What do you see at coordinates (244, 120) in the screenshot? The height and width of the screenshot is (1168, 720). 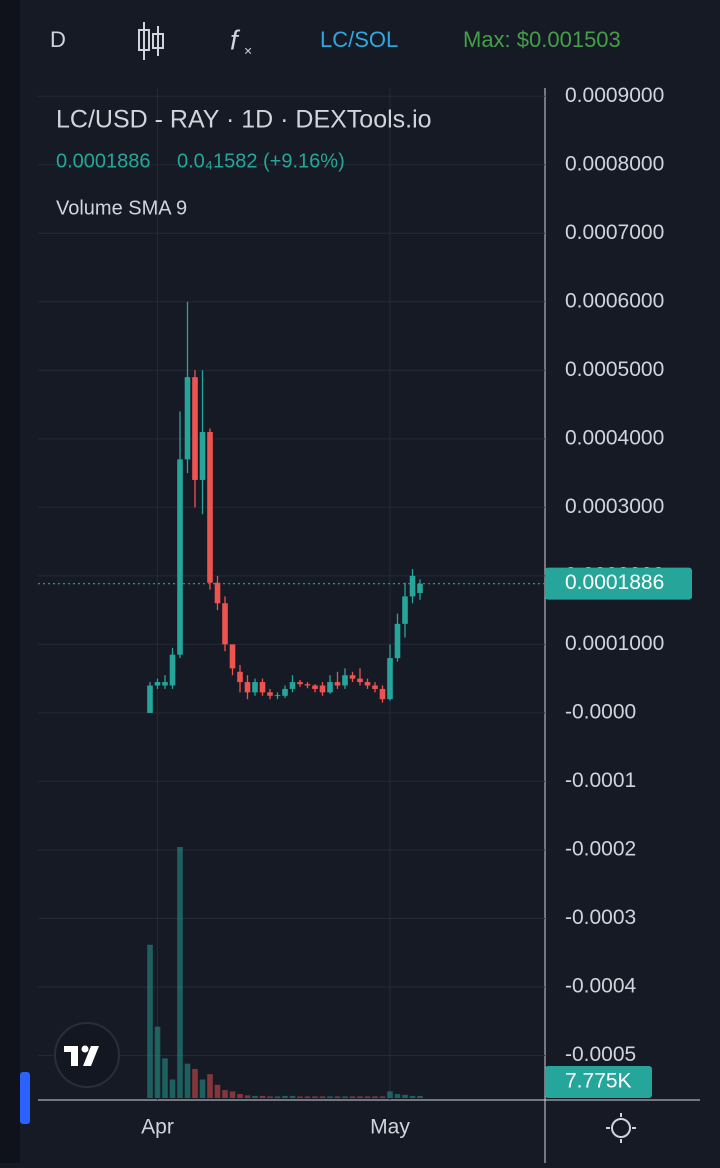 I see `chart-title: LC/USD - RAY · 1D · DEXTools.io` at bounding box center [244, 120].